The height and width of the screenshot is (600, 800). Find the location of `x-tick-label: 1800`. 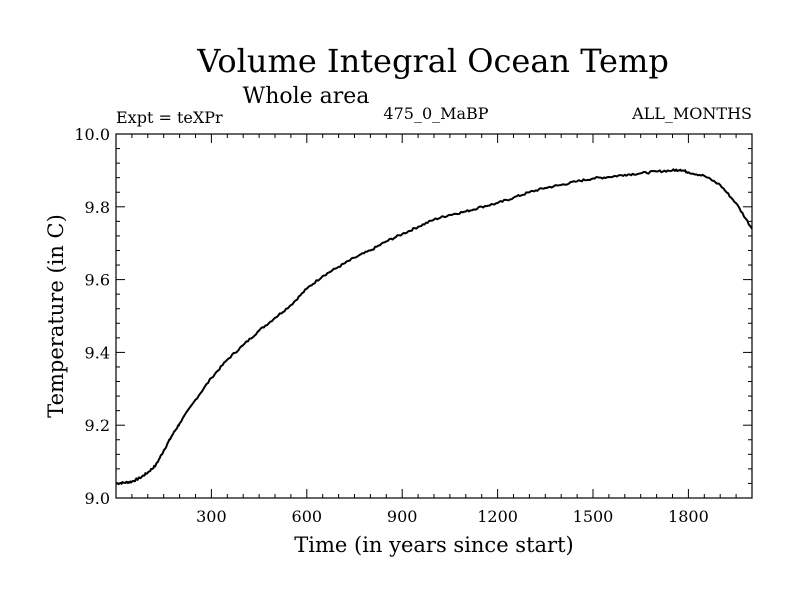

x-tick-label: 1800 is located at coordinates (688, 516).